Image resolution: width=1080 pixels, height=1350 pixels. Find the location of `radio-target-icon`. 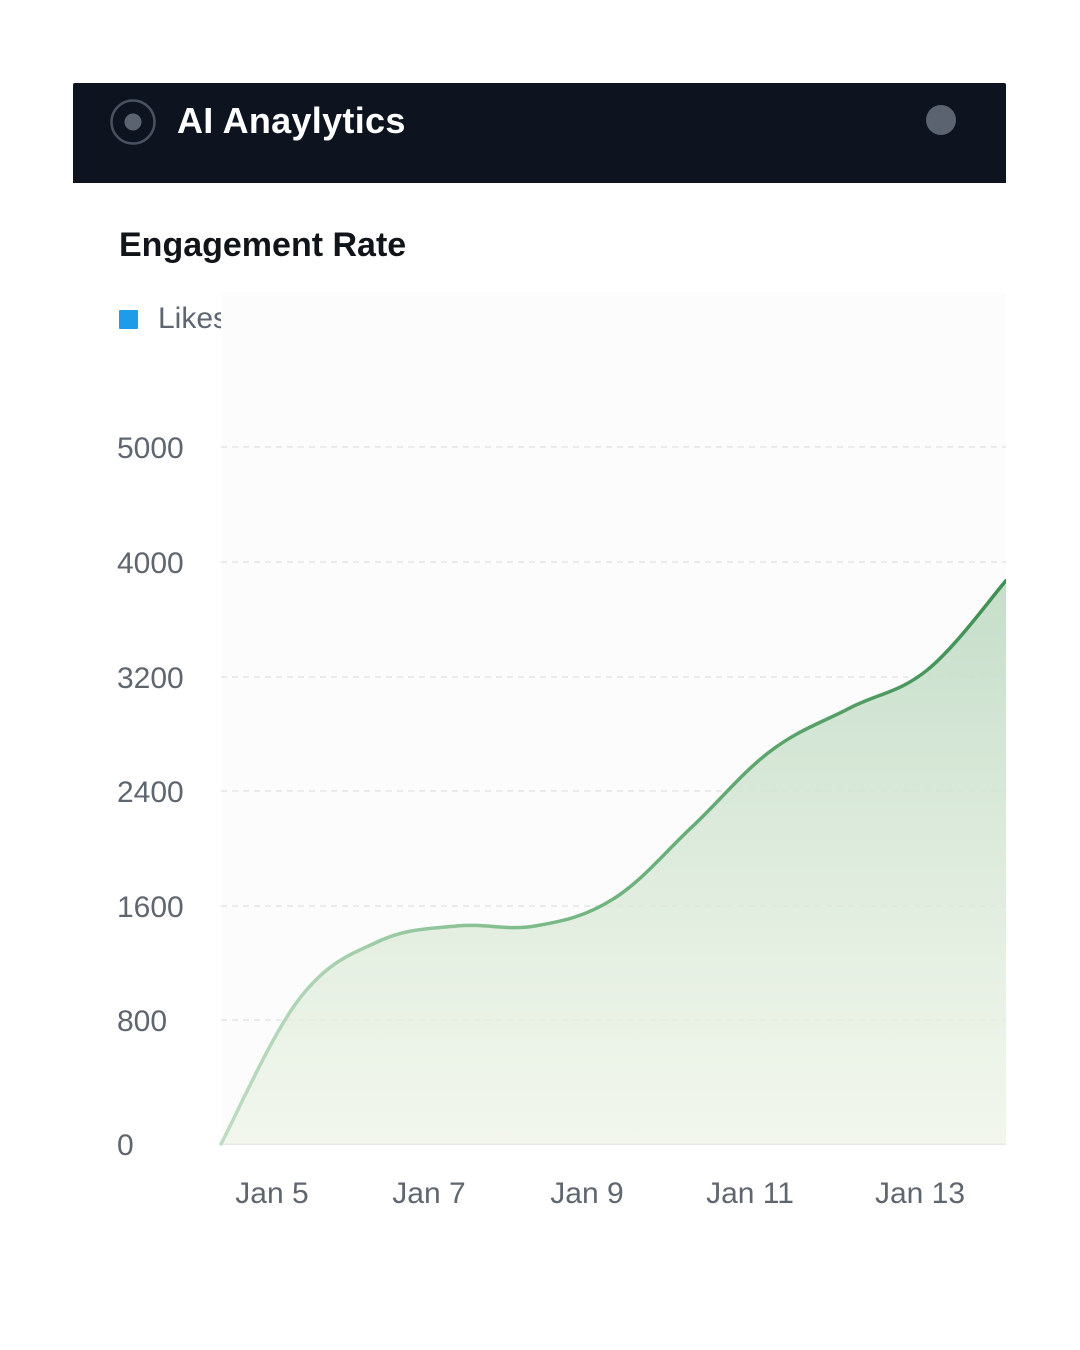

radio-target-icon is located at coordinates (133, 122).